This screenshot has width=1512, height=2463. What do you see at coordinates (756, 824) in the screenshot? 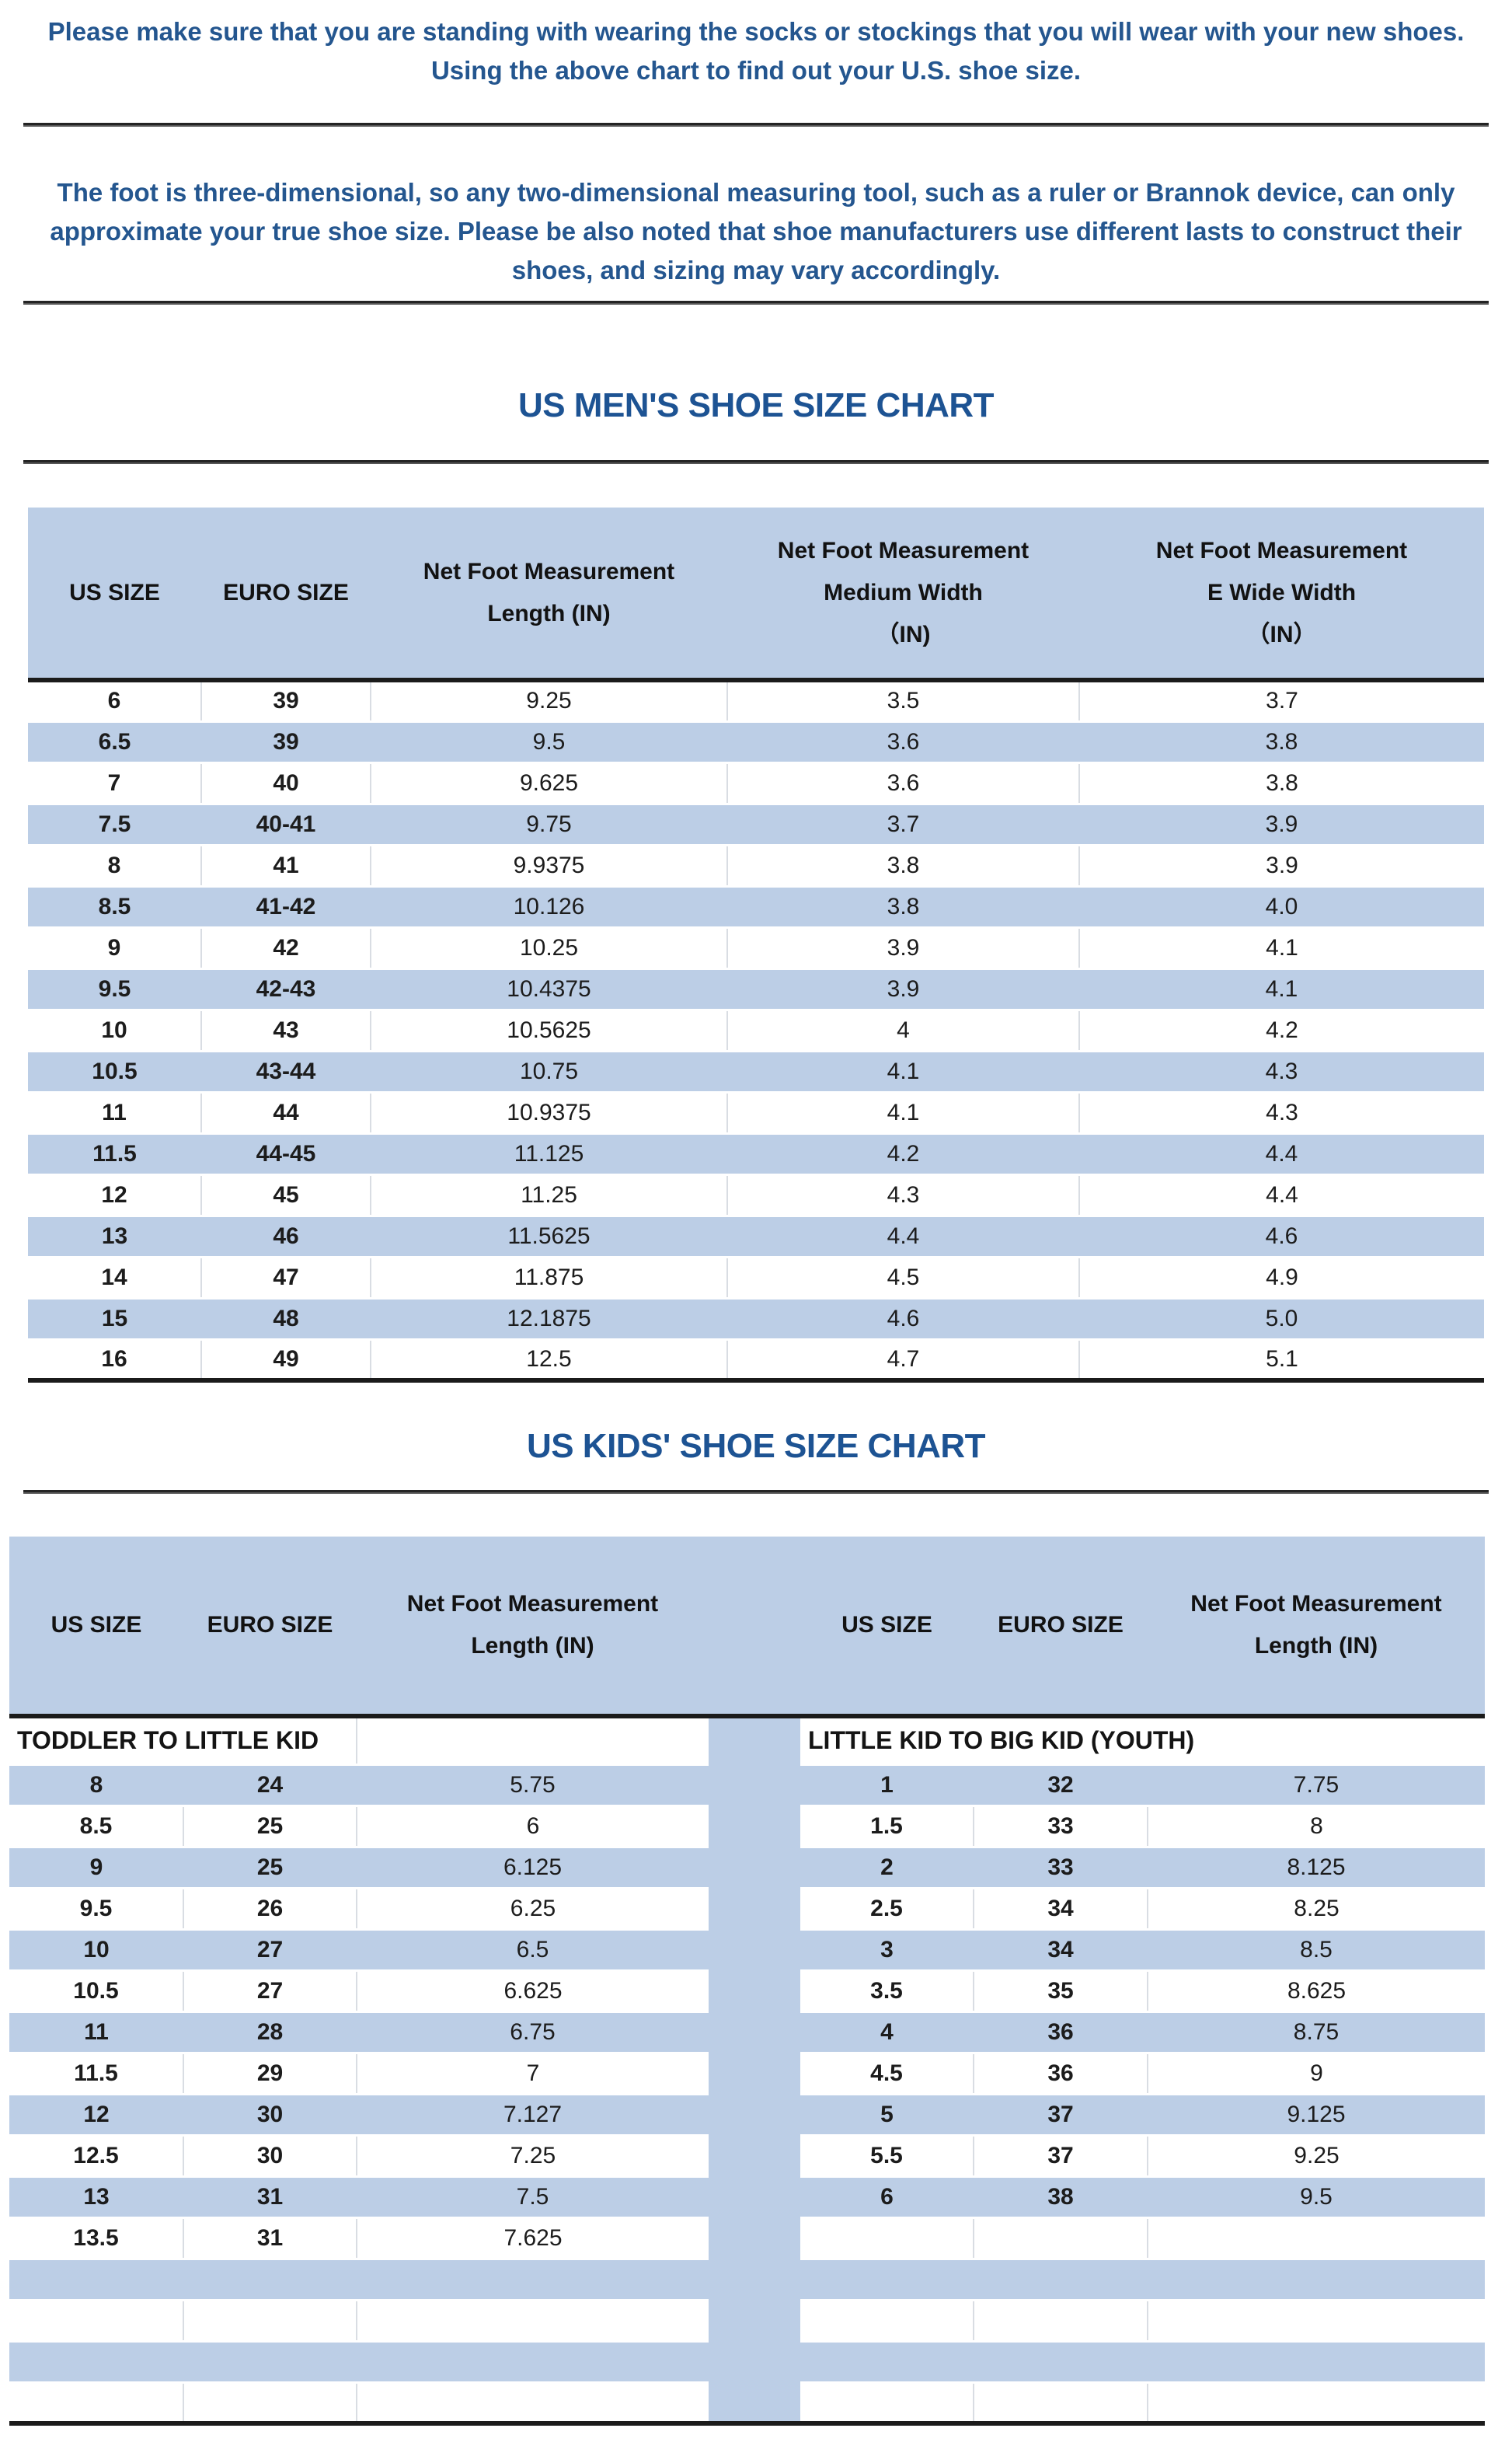
I see `table-row: 7.5 40-41 9.75 3.7 3.9` at bounding box center [756, 824].